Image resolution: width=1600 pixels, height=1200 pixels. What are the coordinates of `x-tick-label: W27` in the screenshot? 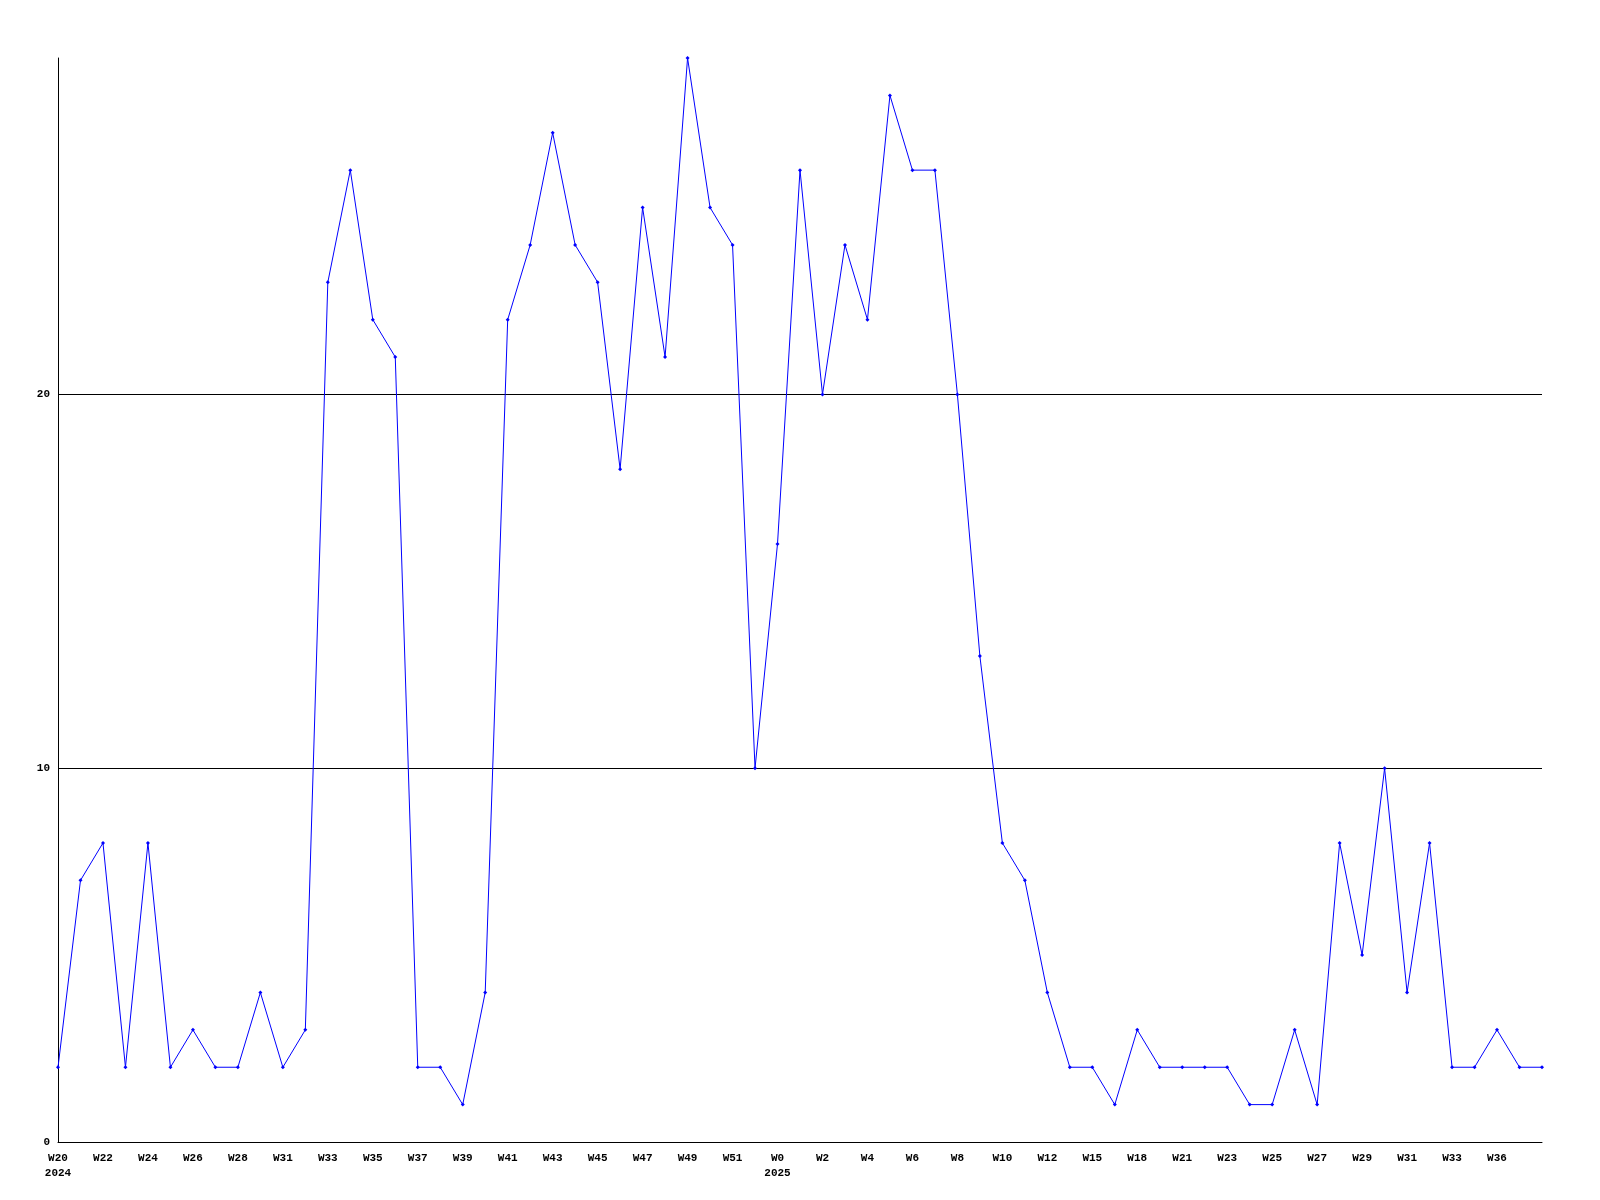 It's located at (1317, 1157).